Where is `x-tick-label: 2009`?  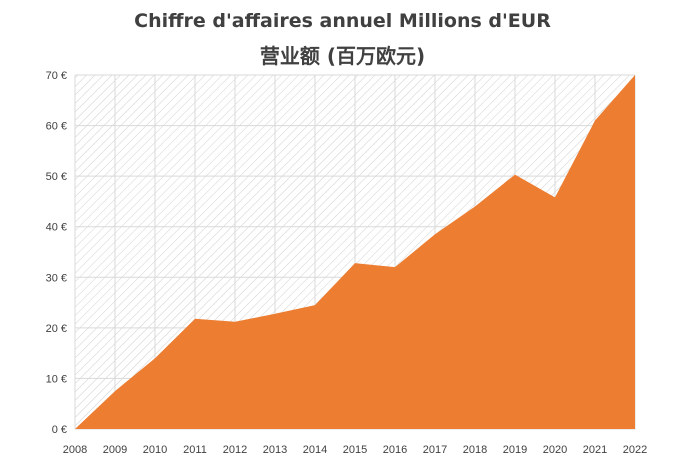 x-tick-label: 2009 is located at coordinates (115, 450).